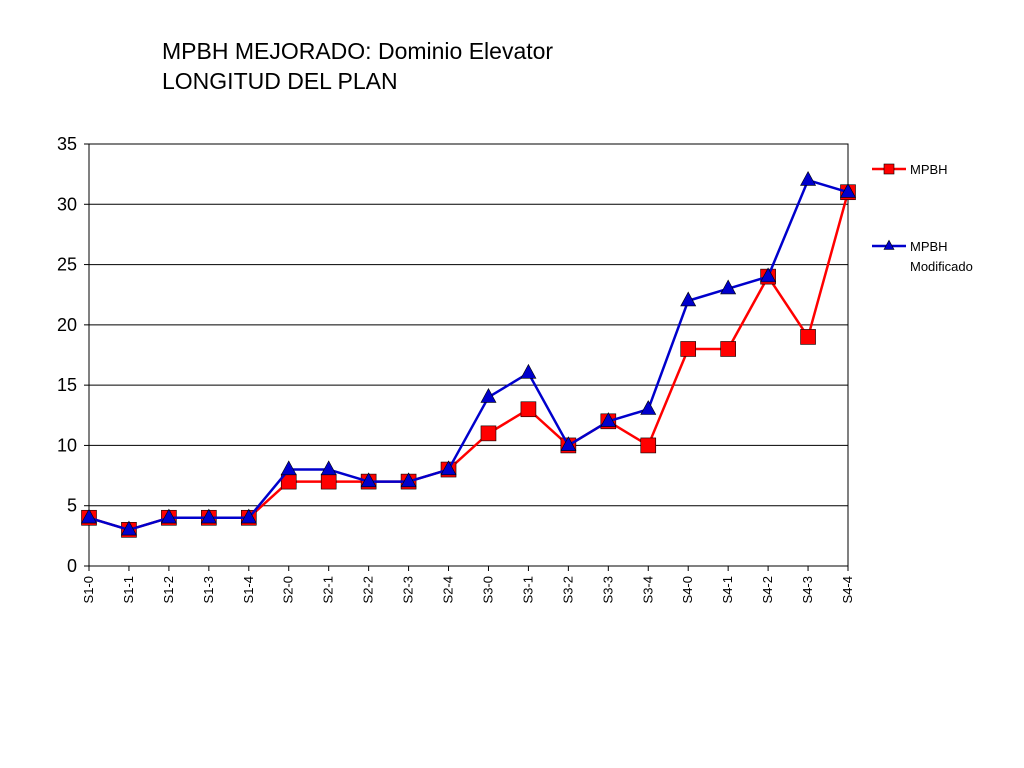 The height and width of the screenshot is (768, 1024). I want to click on x-tick-label: S2-1, so click(328, 589).